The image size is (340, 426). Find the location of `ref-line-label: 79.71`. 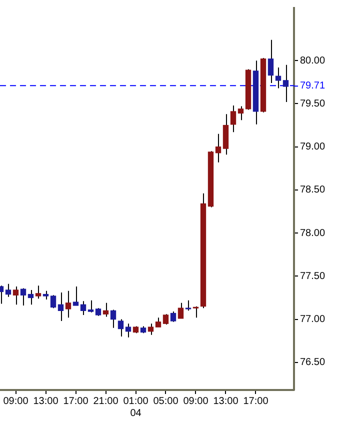

ref-line-label: 79.71 is located at coordinates (313, 86).